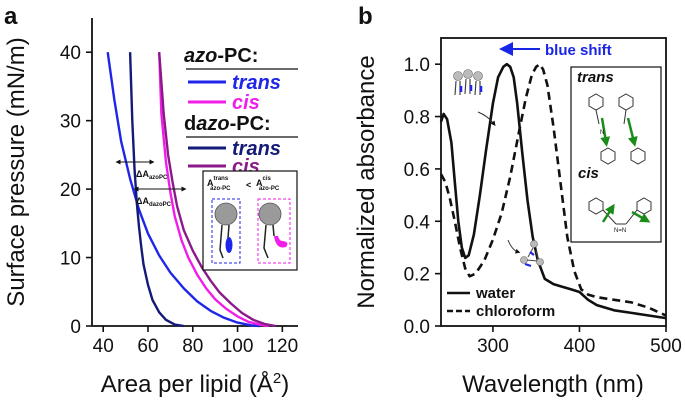  What do you see at coordinates (366, 181) in the screenshot?
I see `panel-b-y-label: Normalized absorbance` at bounding box center [366, 181].